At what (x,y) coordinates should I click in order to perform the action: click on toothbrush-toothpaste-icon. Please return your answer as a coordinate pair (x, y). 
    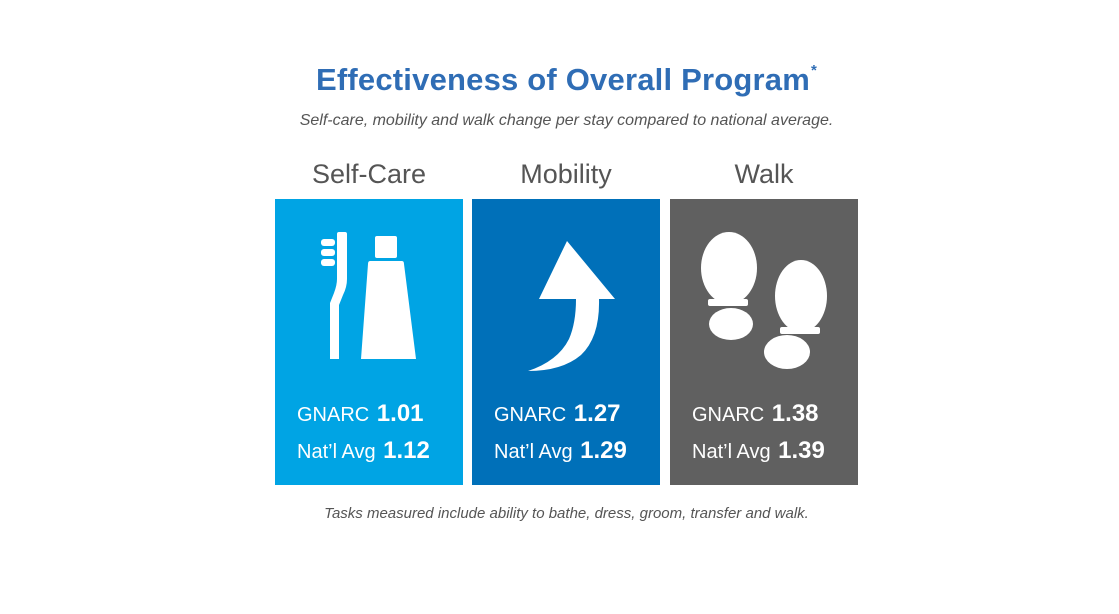
    Looking at the image, I should click on (368, 295).